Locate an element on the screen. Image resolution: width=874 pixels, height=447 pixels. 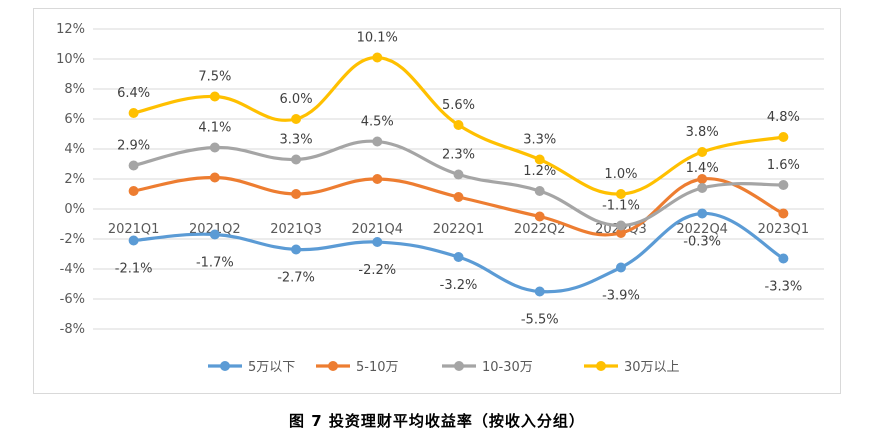
x-tick-label: 2021Q4 is located at coordinates (377, 229).